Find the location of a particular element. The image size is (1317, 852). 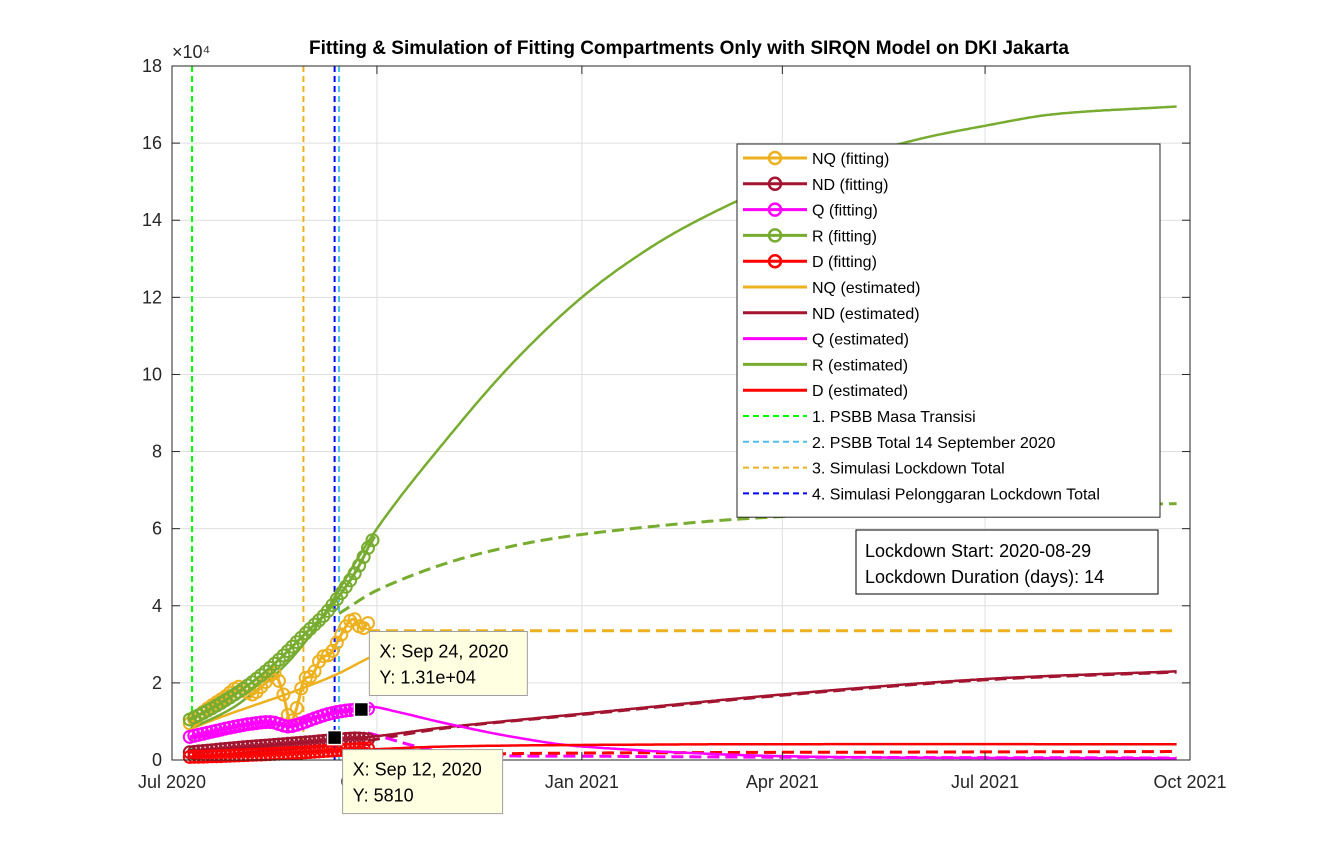

y-tick-label: 0 is located at coordinates (157, 760).